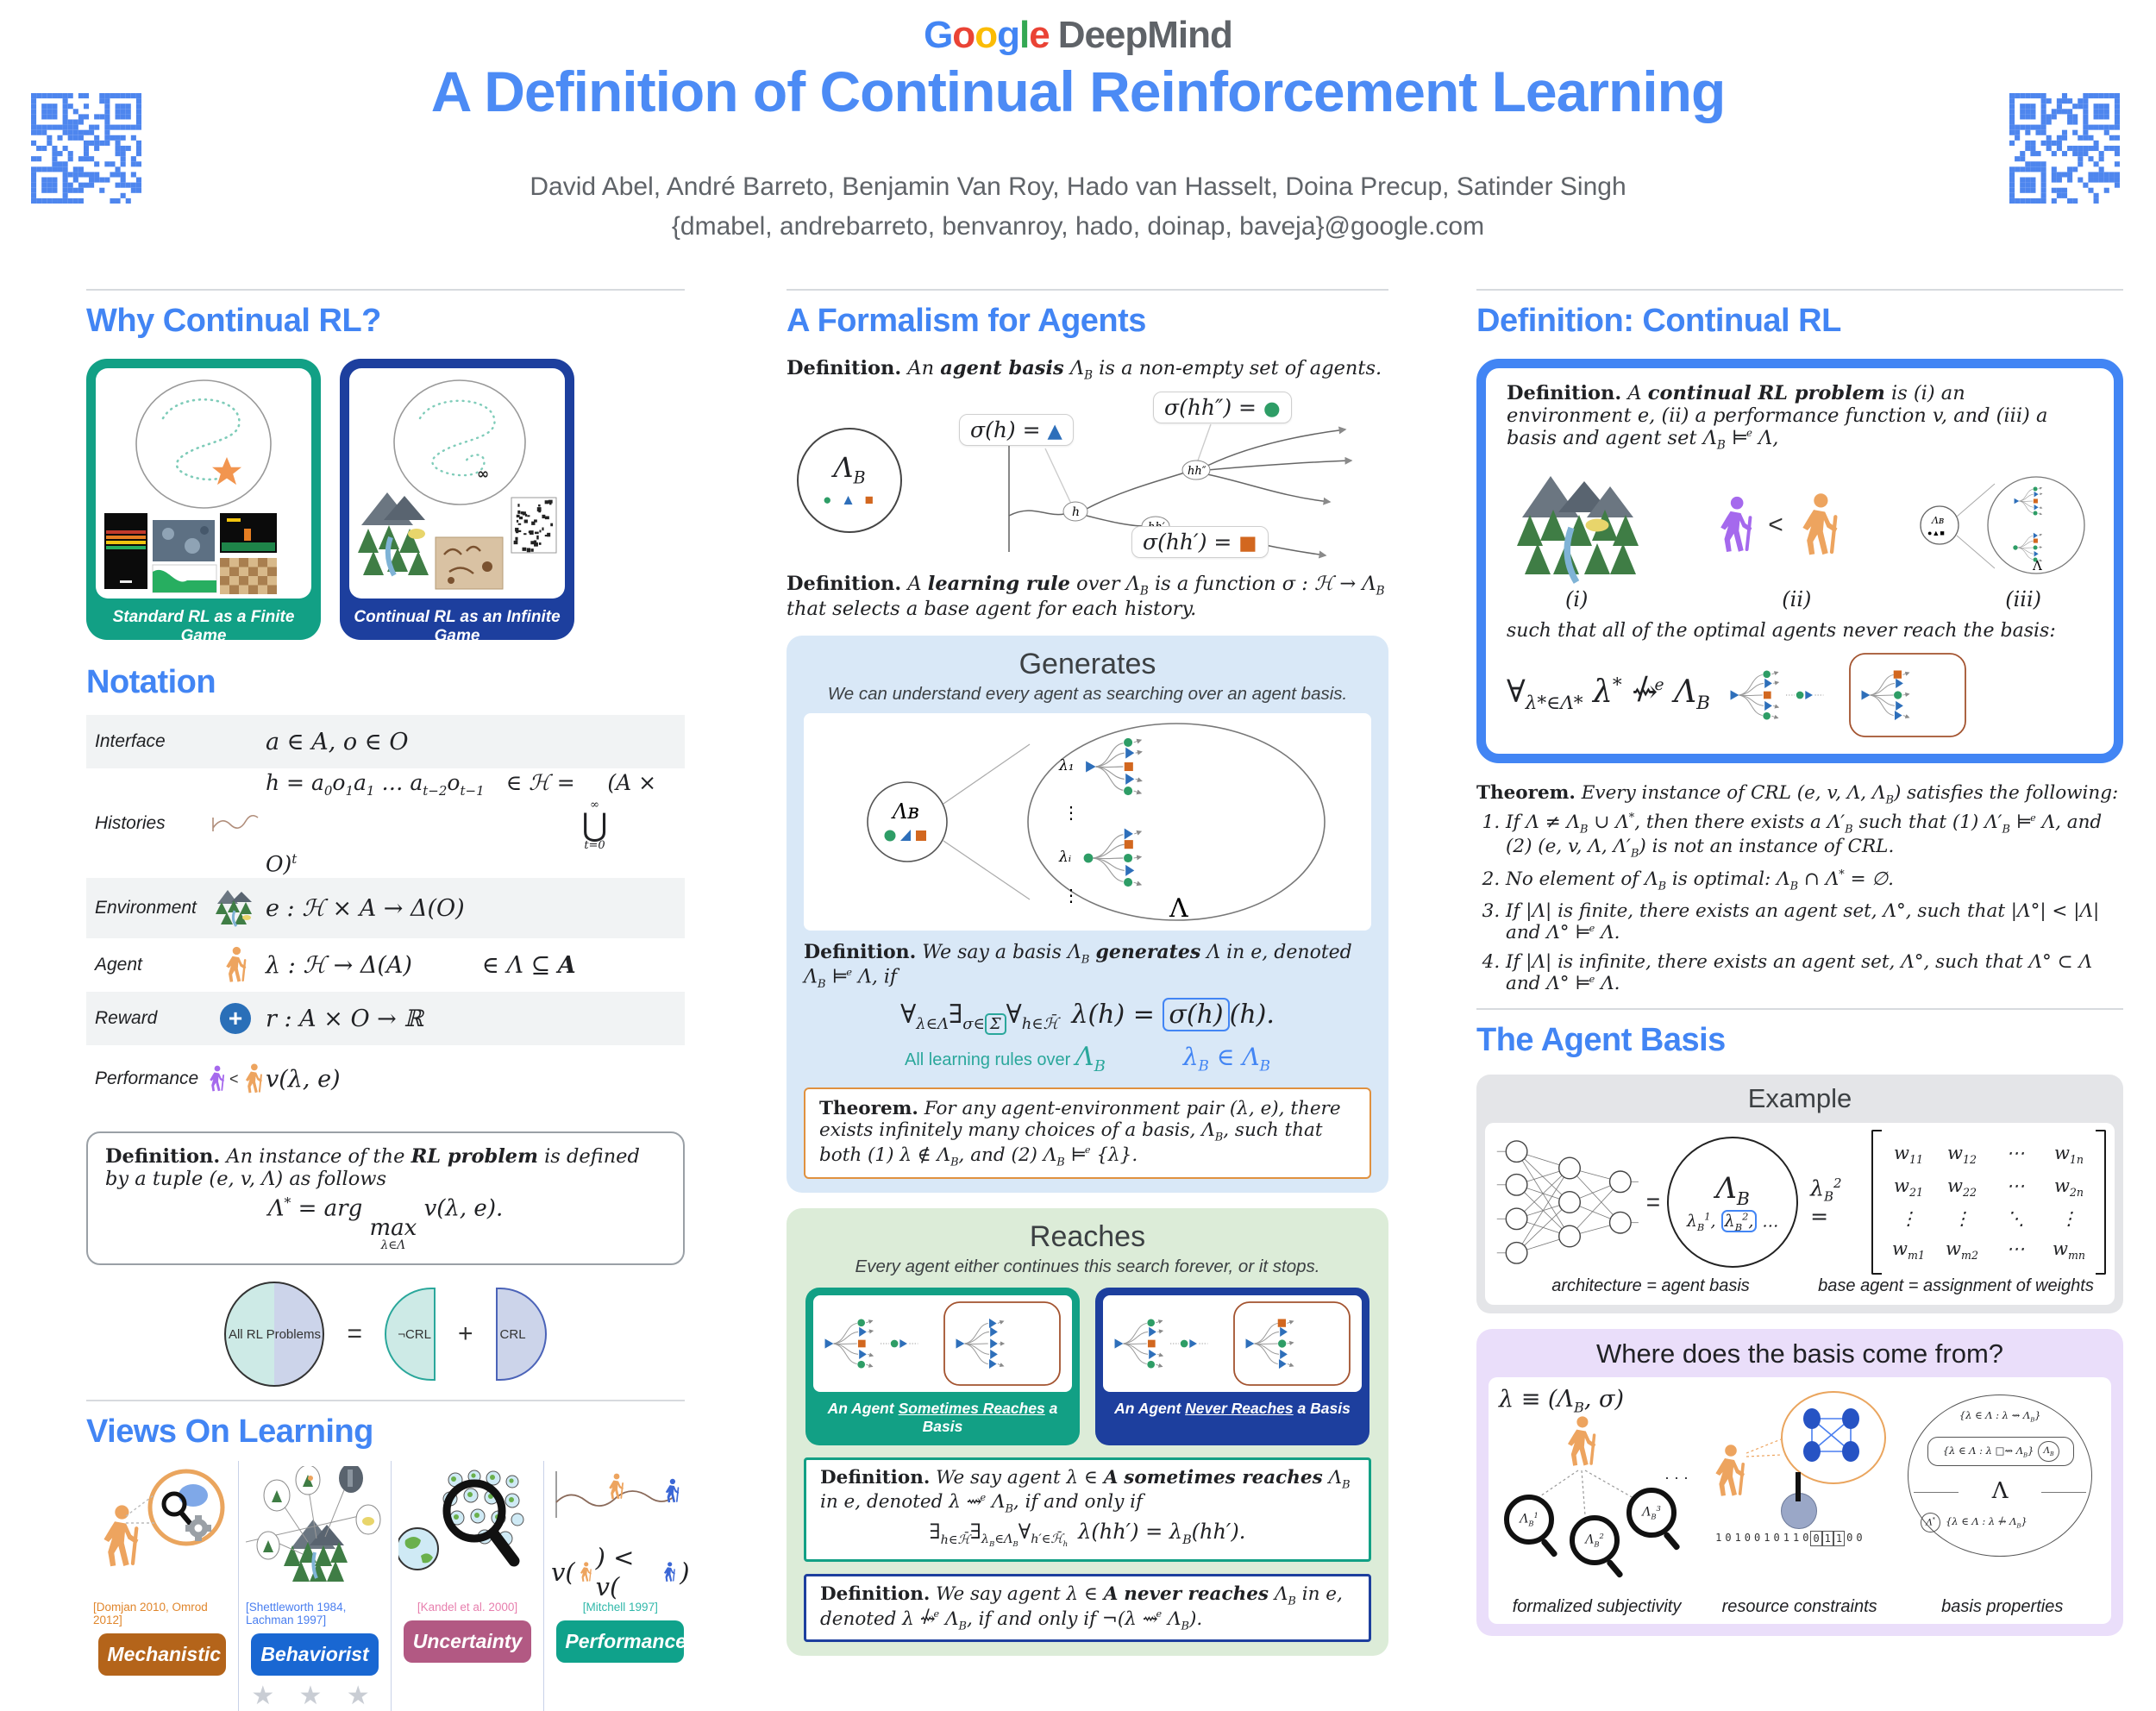 Image resolution: width=2156 pixels, height=1711 pixels. I want to click on row-label: Performance, so click(147, 1079).